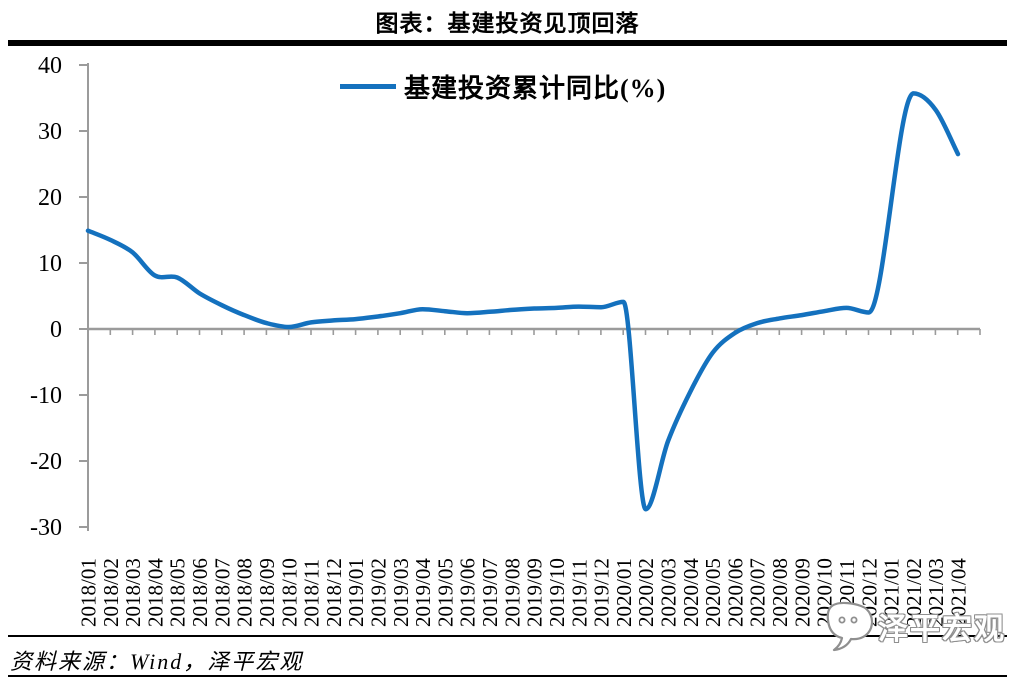 This screenshot has height=679, width=1015. What do you see at coordinates (892, 592) in the screenshot?
I see `x-axis-tick-label: 2021/01` at bounding box center [892, 592].